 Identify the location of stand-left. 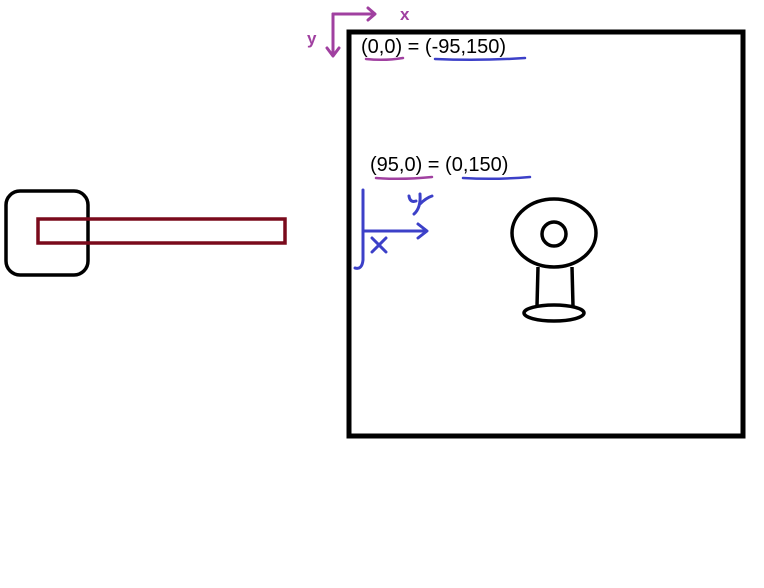
(537, 286).